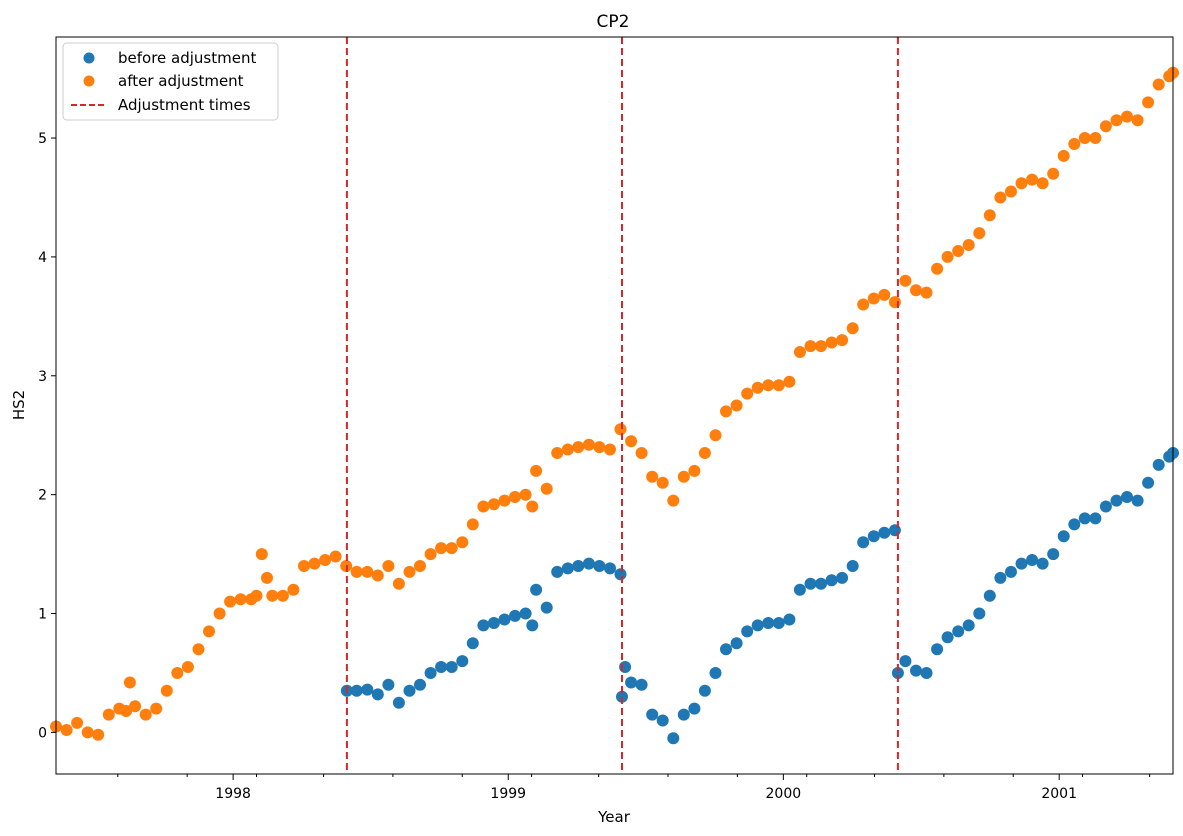 The width and height of the screenshot is (1183, 836). Describe the element at coordinates (181, 81) in the screenshot. I see `legend-label-after: after adjustment` at that location.